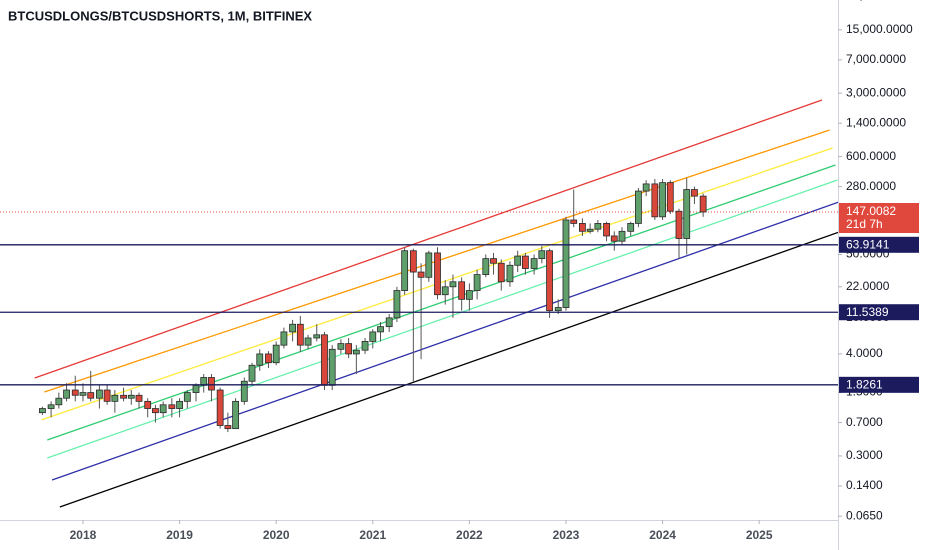 The image size is (932, 550). I want to click on y-tick-label: 1,400.0000, so click(876, 122).